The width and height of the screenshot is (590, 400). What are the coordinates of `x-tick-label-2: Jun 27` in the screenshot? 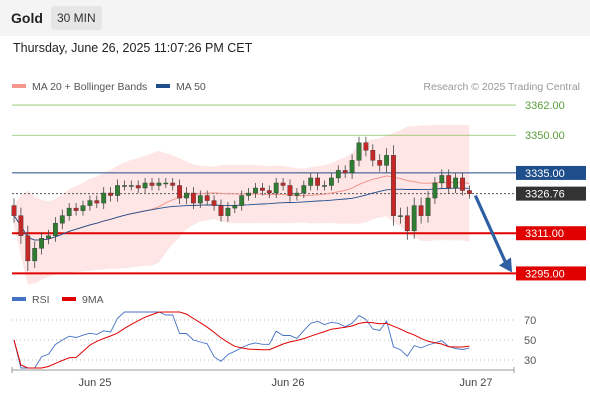 It's located at (475, 383).